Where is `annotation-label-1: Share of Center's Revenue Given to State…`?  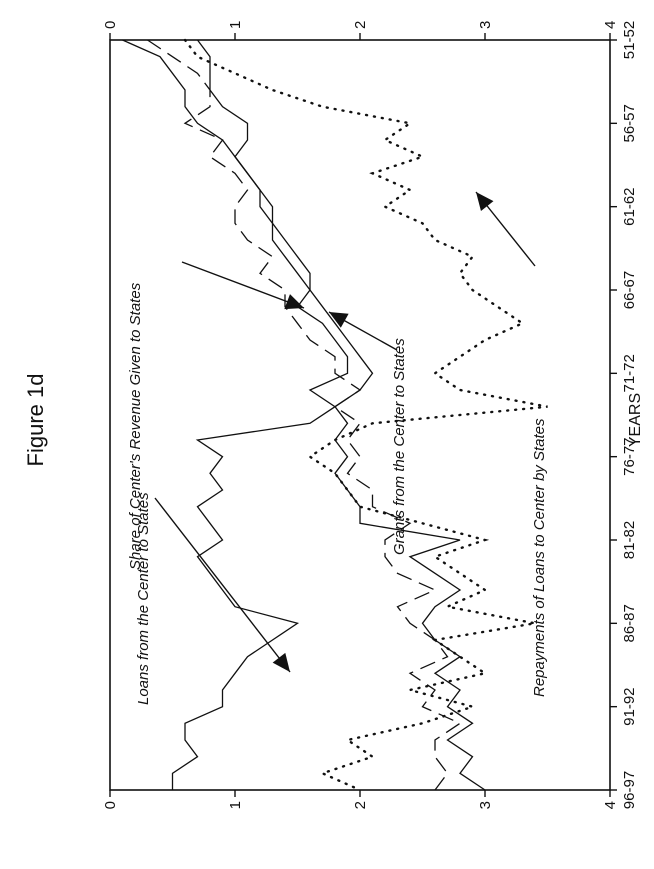
annotation-label-1: Share of Center's Revenue Given to State… is located at coordinates (135, 426).